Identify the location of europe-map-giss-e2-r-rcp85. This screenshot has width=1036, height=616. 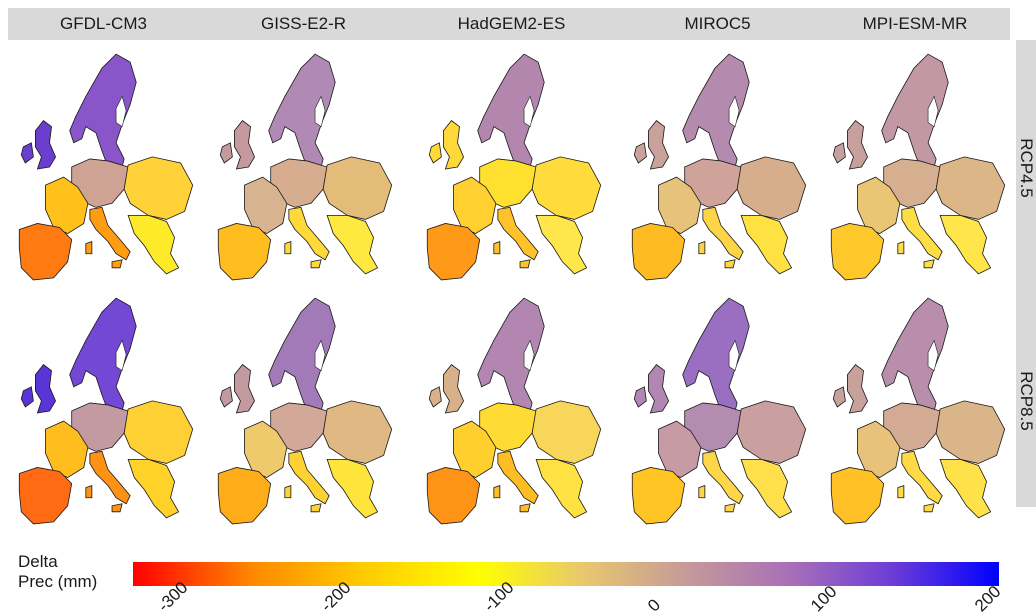
(307, 411).